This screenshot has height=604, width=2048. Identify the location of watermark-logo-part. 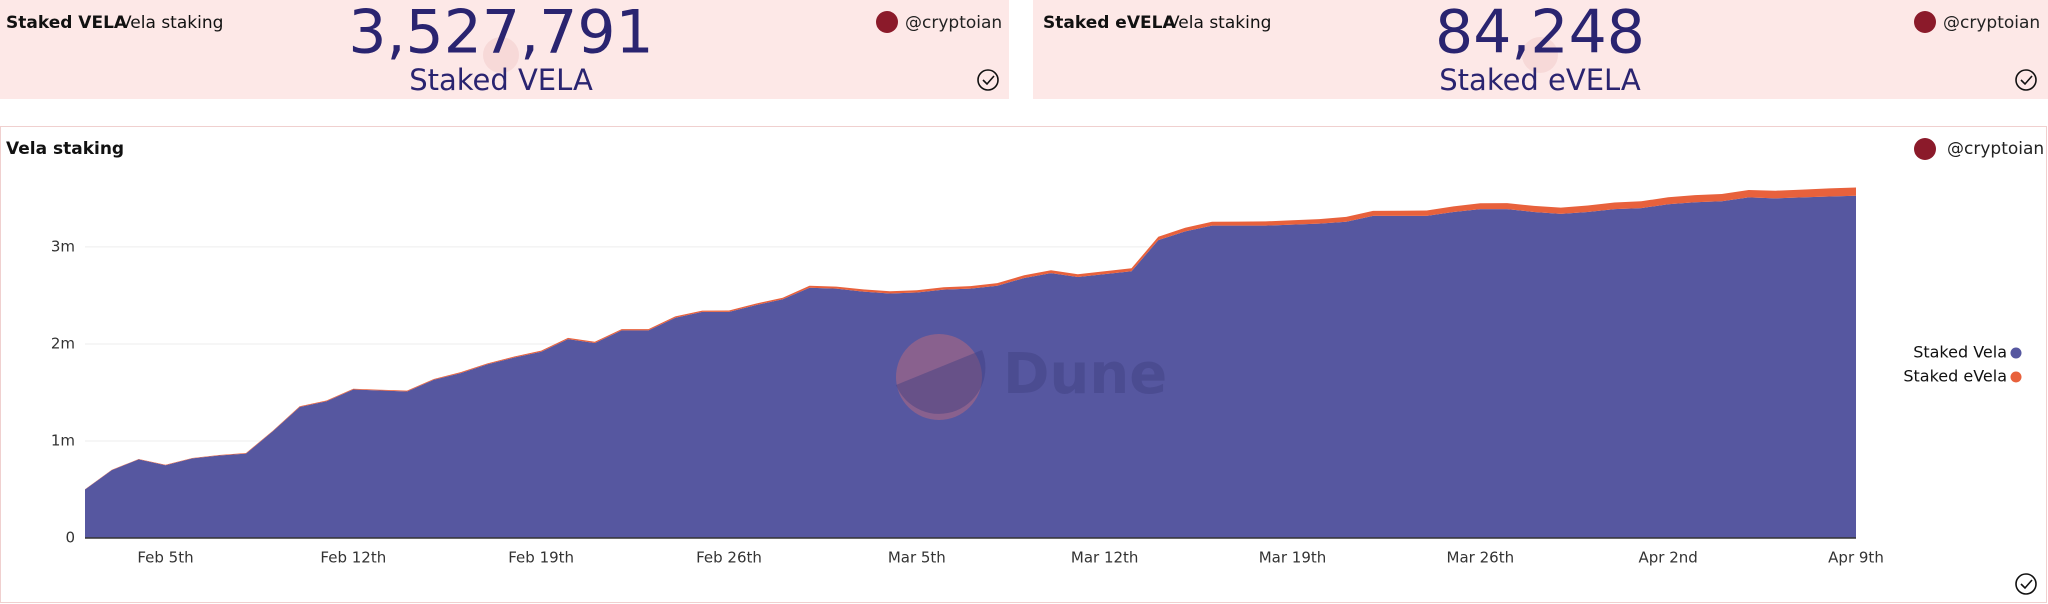
(941, 382).